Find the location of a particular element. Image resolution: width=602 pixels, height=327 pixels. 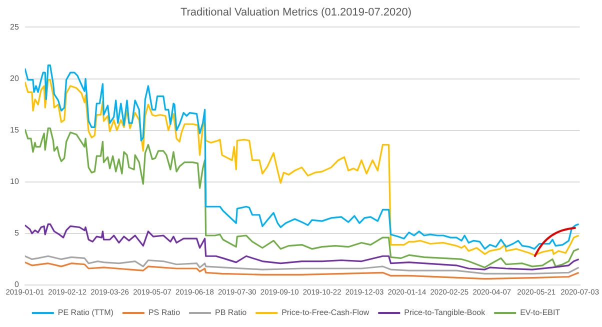

y-tick-label: 0 is located at coordinates (17, 285).